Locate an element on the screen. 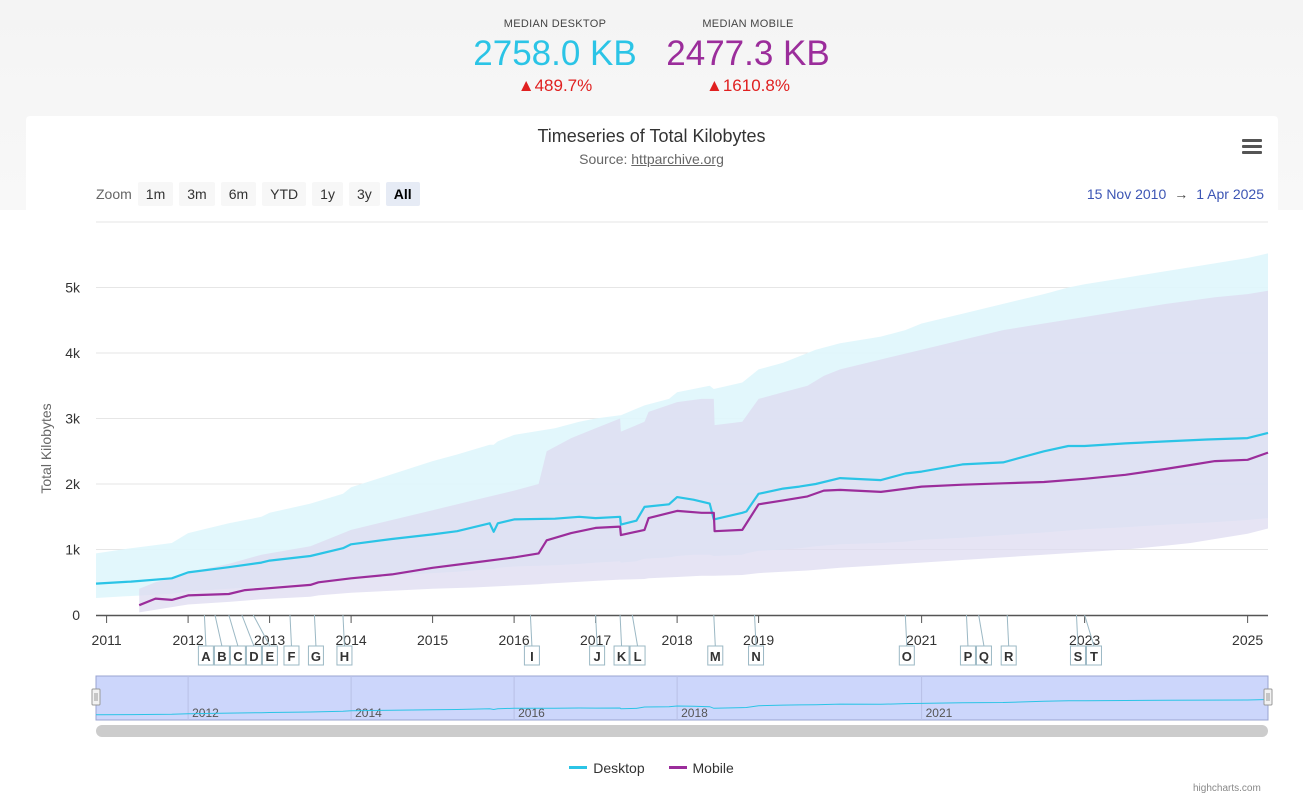  zoom-6m-button: 6m is located at coordinates (238, 194).